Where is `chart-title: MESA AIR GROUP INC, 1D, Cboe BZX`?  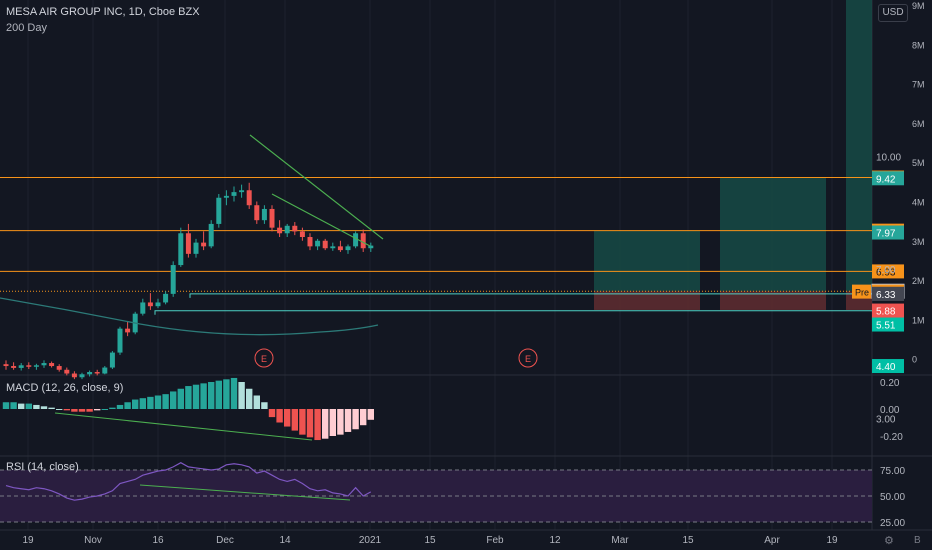
chart-title: MESA AIR GROUP INC, 1D, Cboe BZX is located at coordinates (103, 12).